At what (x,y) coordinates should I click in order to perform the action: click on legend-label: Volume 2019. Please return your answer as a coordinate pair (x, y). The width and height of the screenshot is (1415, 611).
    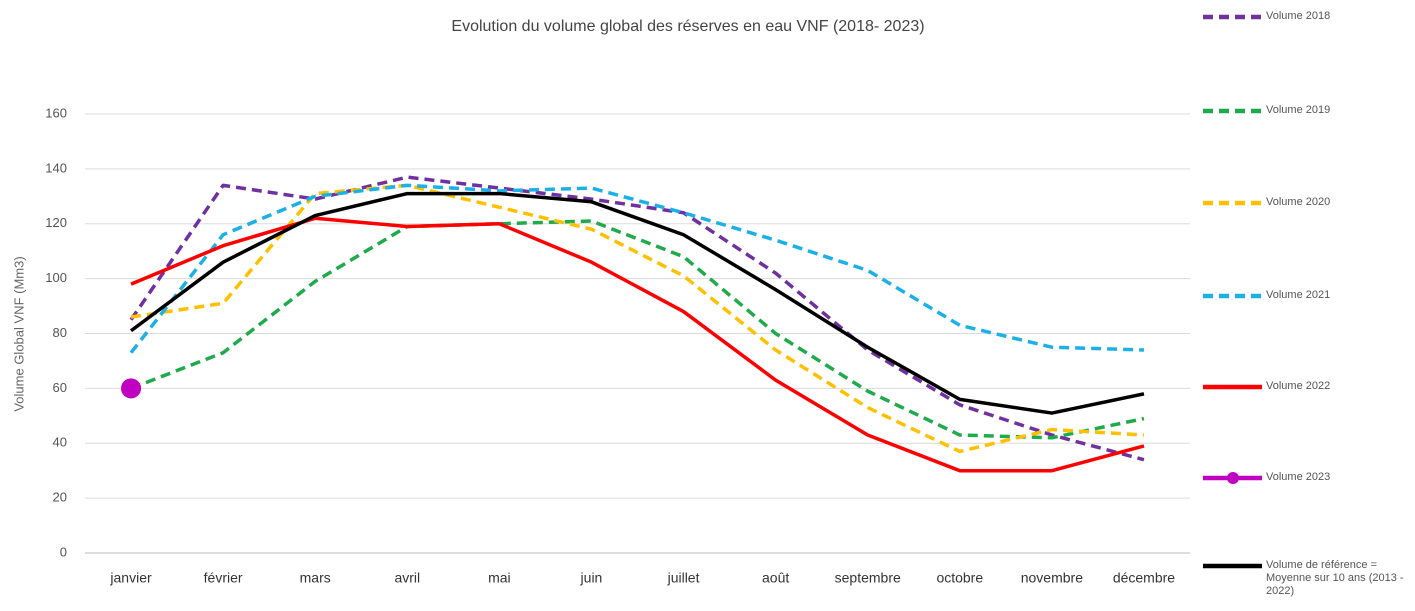
    Looking at the image, I should click on (1298, 110).